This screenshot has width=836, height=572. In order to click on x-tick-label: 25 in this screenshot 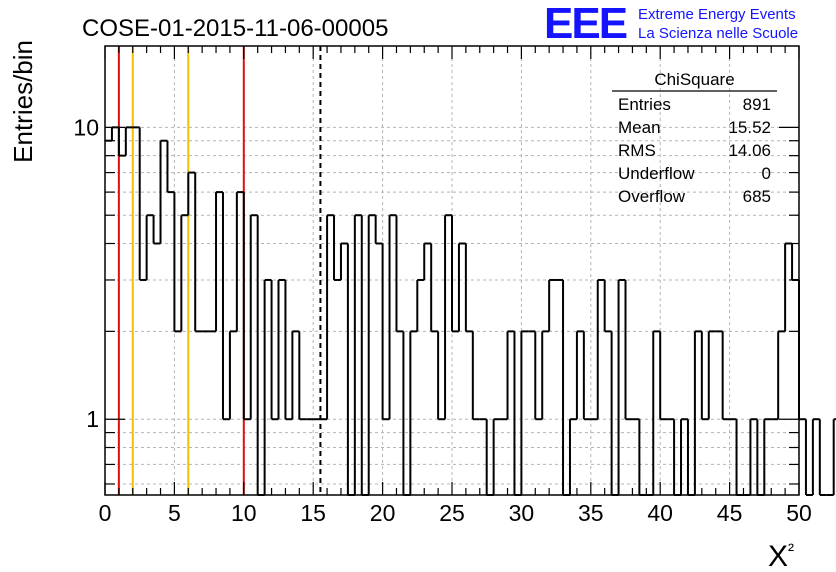, I will do `click(452, 513)`.